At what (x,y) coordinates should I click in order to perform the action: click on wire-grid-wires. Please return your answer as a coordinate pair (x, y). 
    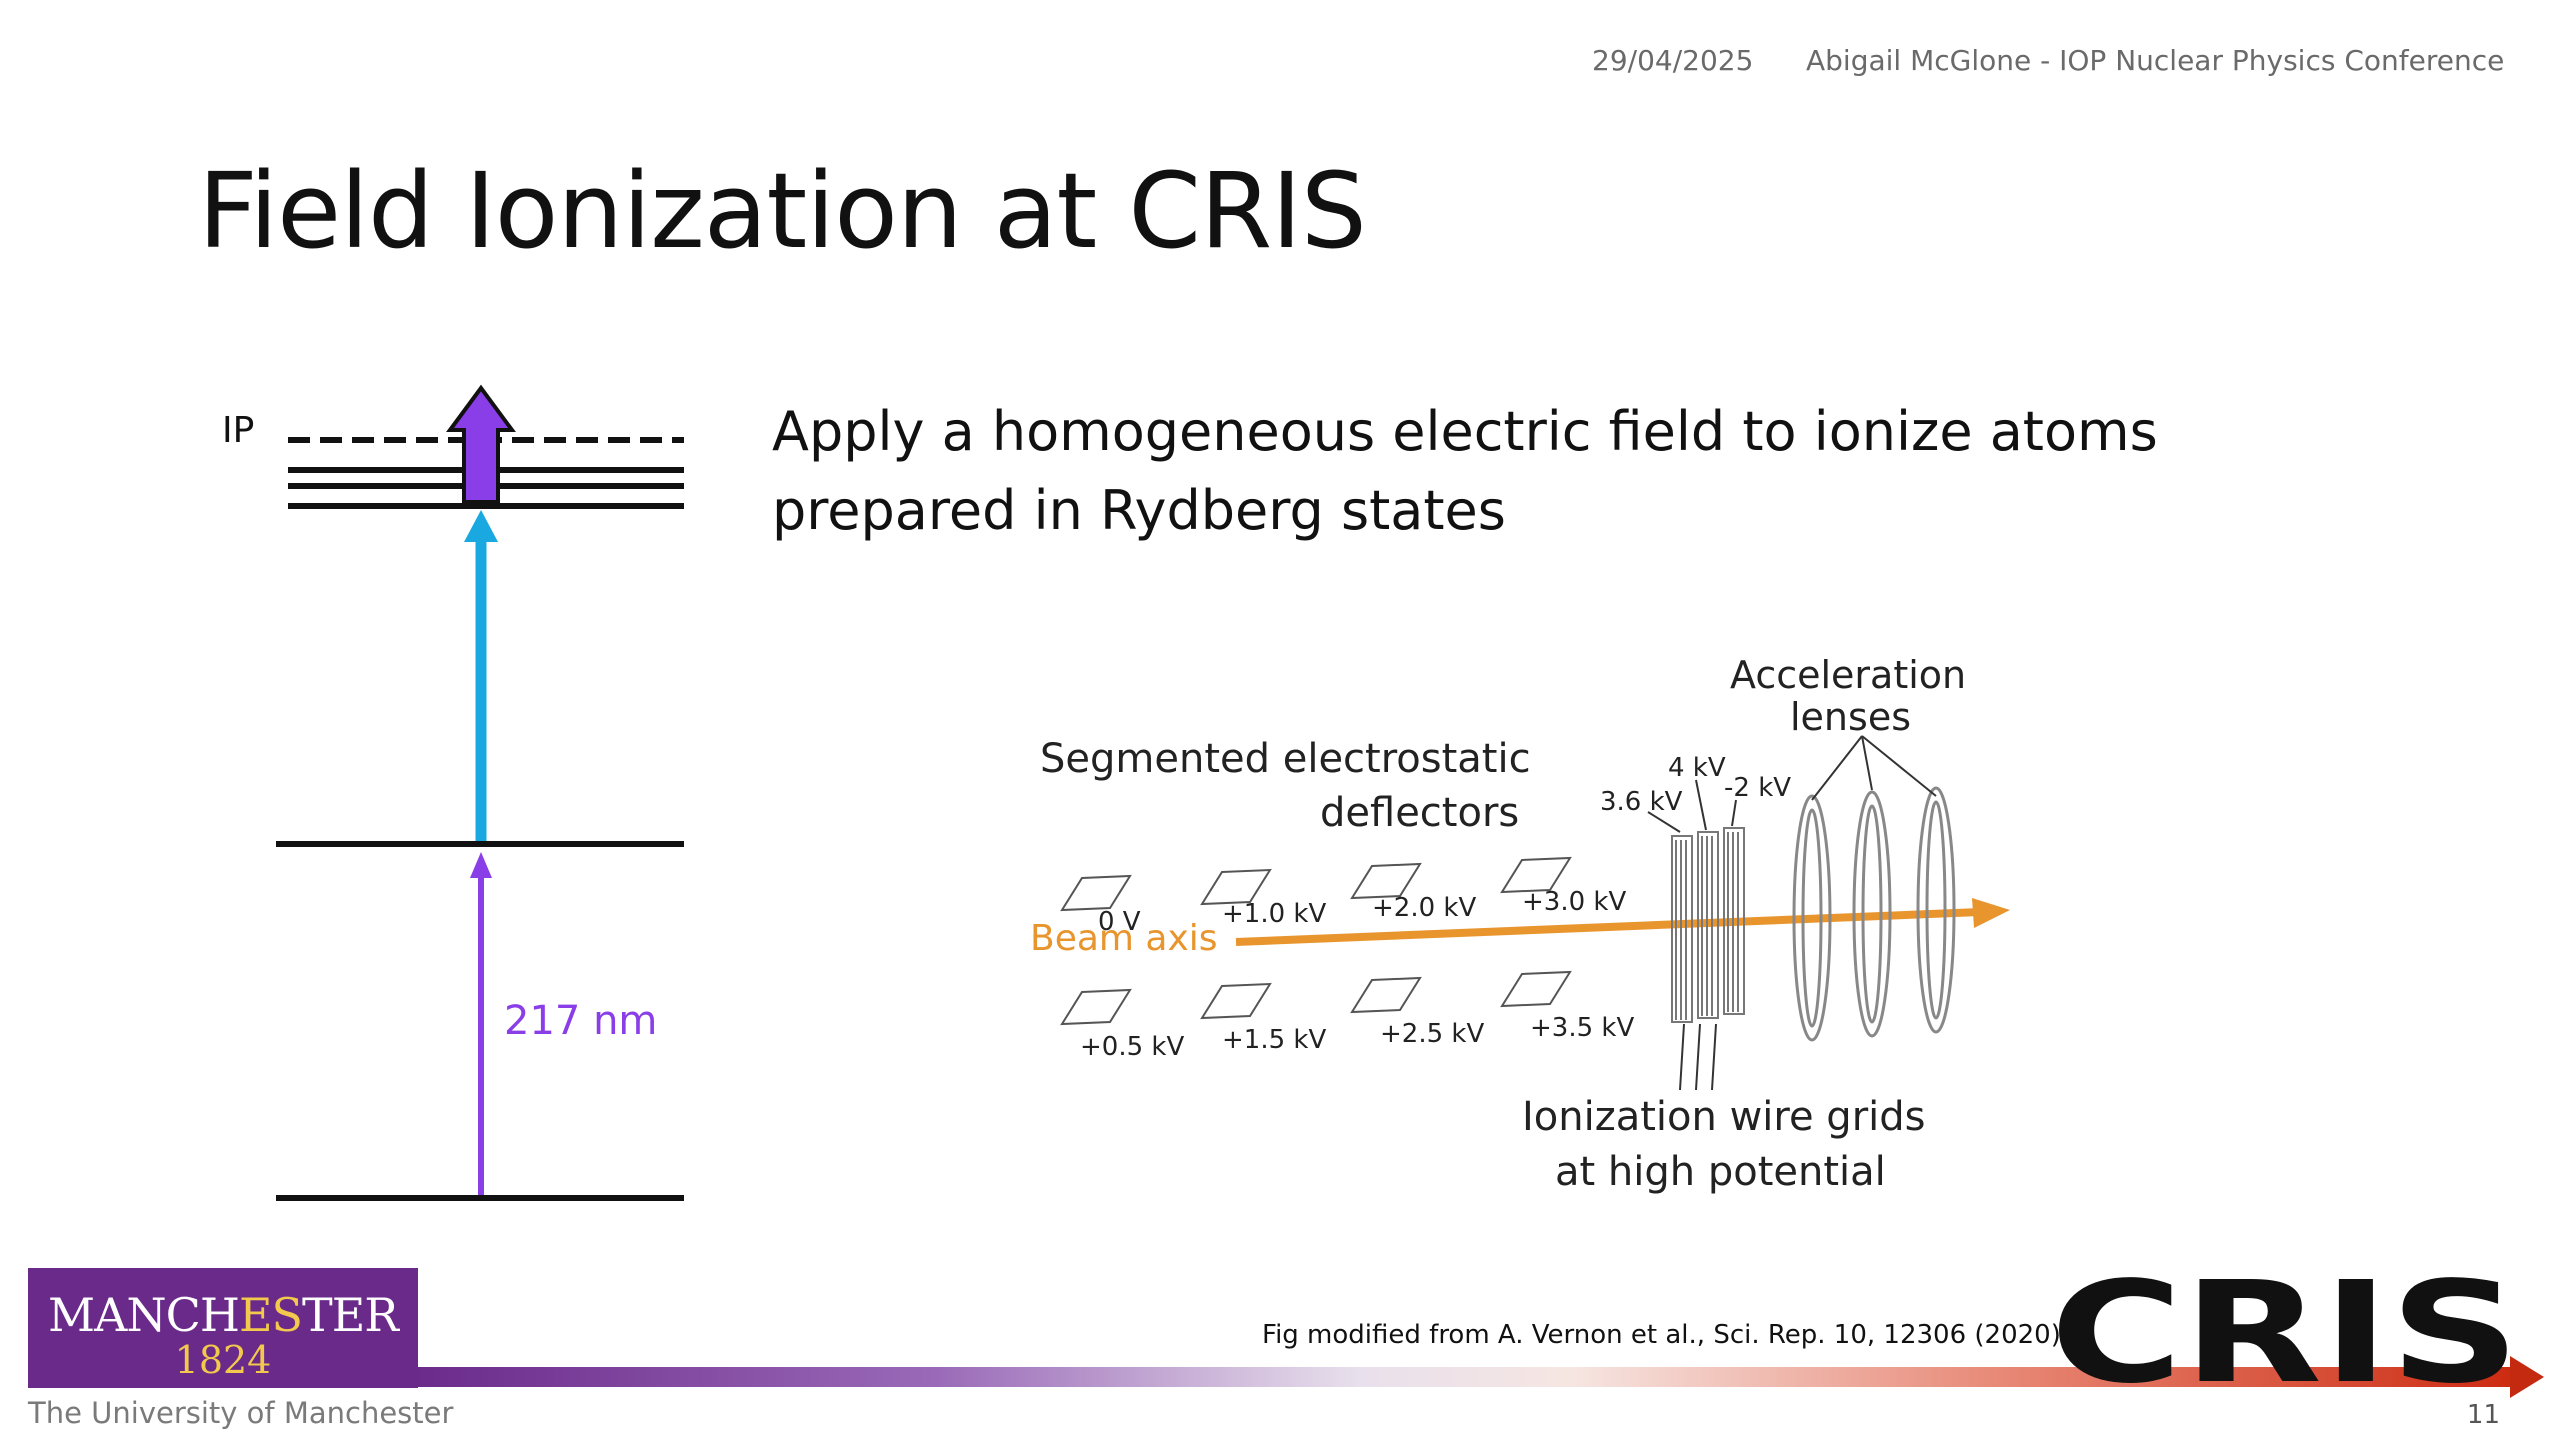
    Looking at the image, I should click on (1707, 926).